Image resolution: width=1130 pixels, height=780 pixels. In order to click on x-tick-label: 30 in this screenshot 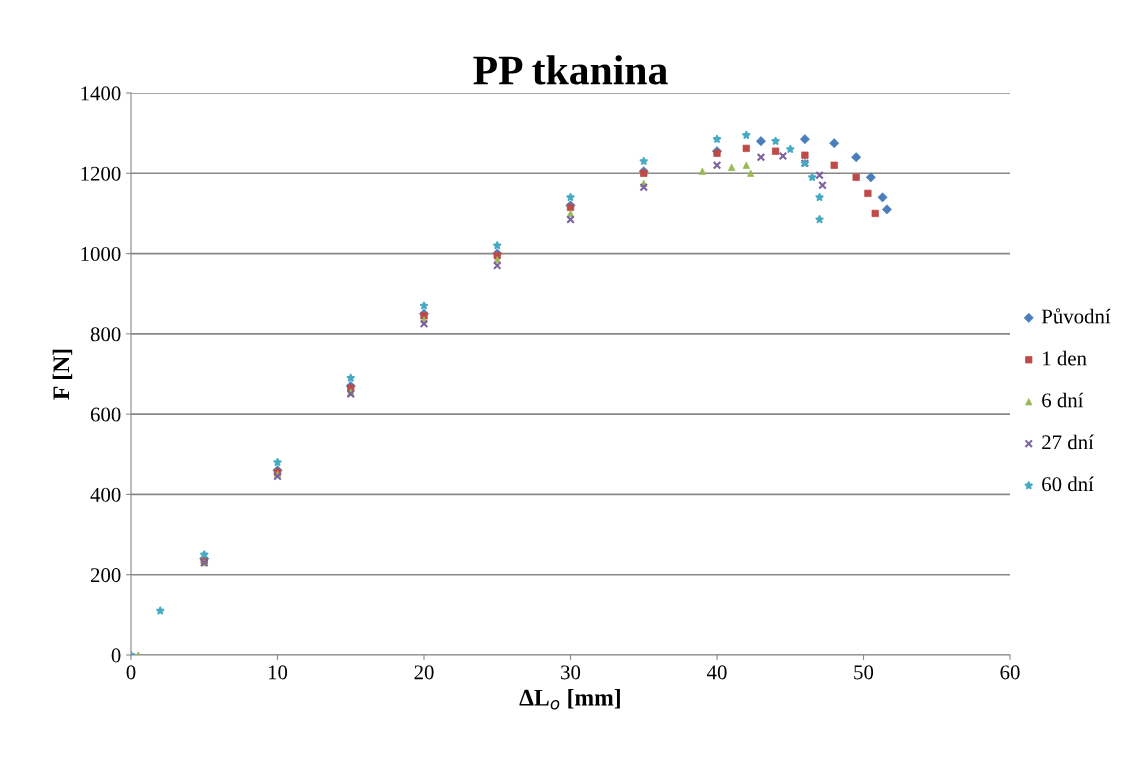, I will do `click(571, 672)`.